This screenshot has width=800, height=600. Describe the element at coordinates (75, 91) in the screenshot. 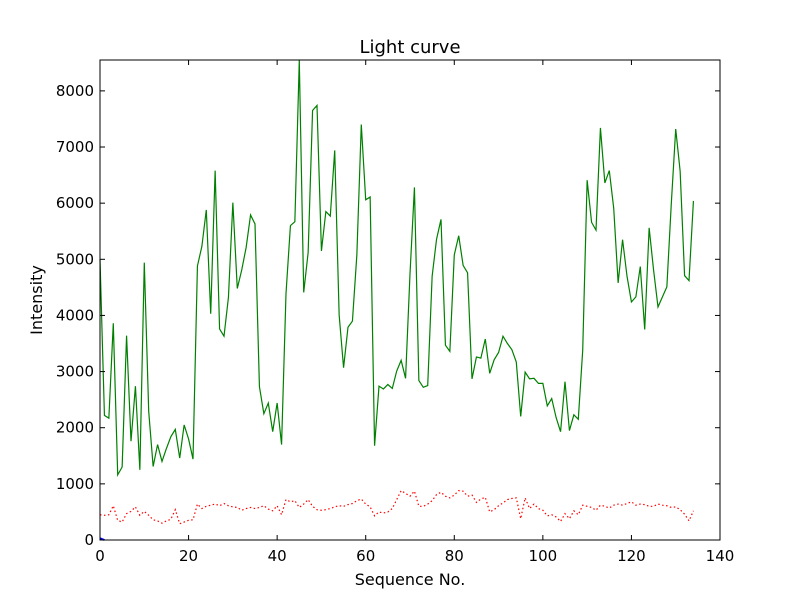

I see `y-tick-label: 8000` at that location.